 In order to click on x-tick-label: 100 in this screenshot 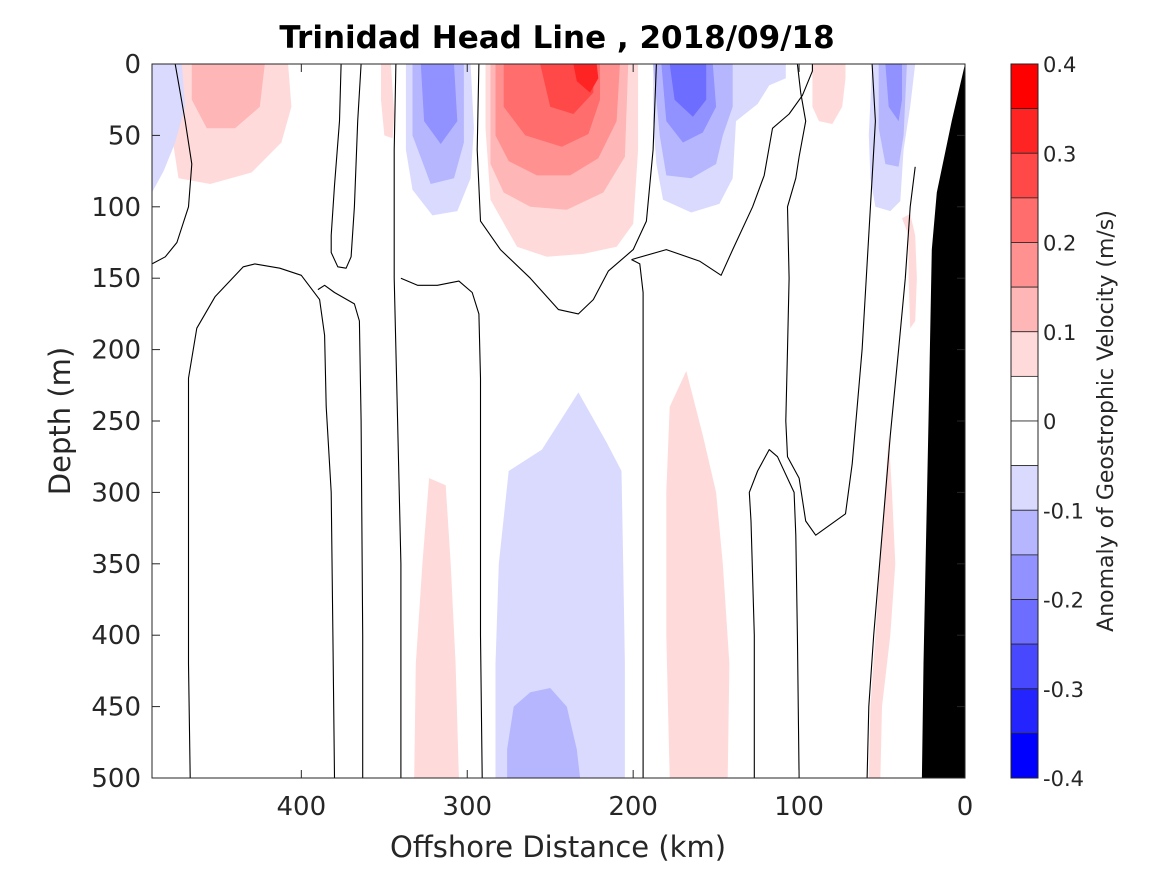, I will do `click(799, 807)`.